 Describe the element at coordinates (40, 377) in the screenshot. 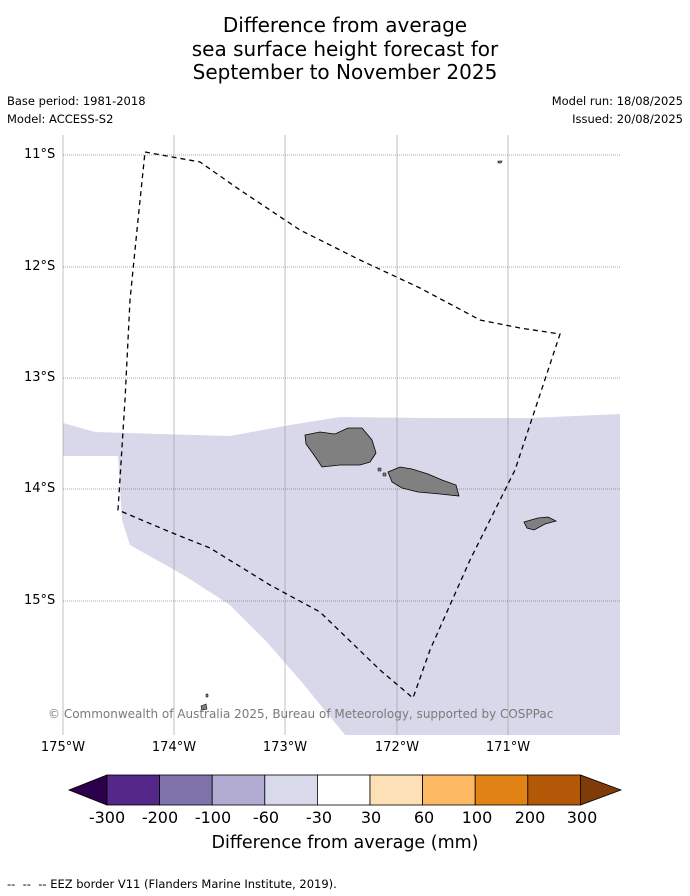

I see `lat-label-13: 13°S` at that location.